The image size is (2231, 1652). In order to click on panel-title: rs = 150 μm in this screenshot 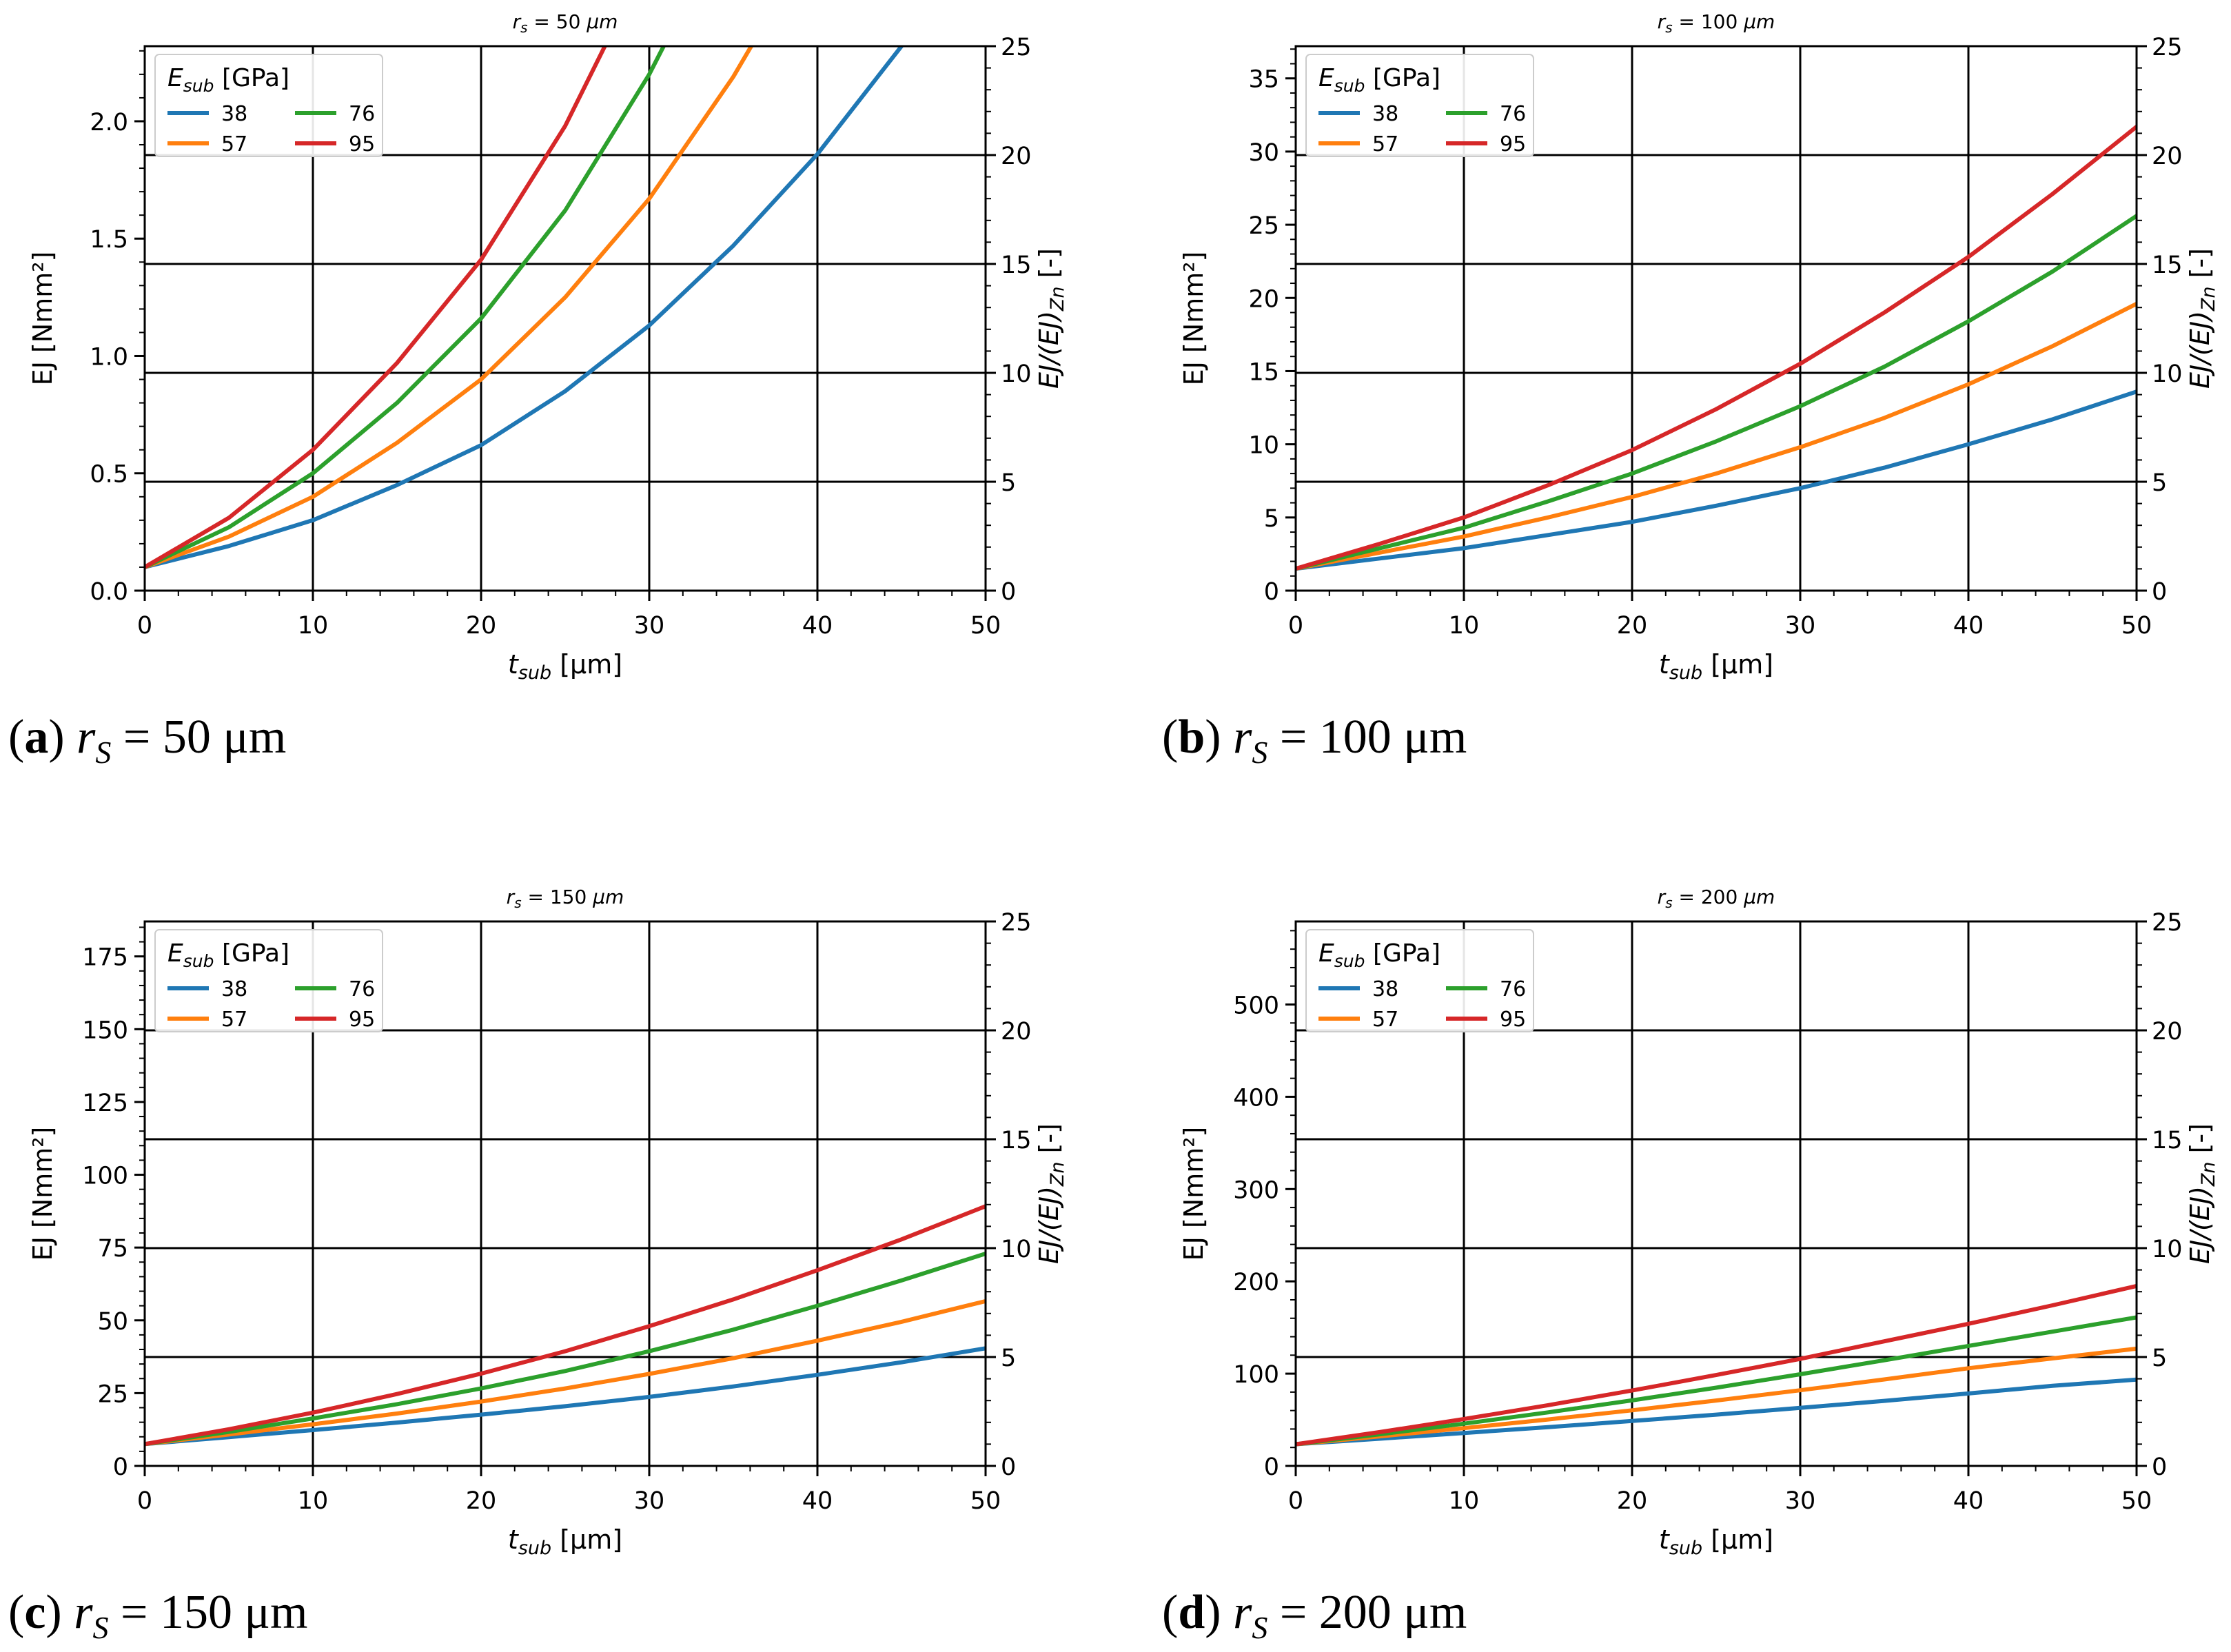, I will do `click(565, 899)`.